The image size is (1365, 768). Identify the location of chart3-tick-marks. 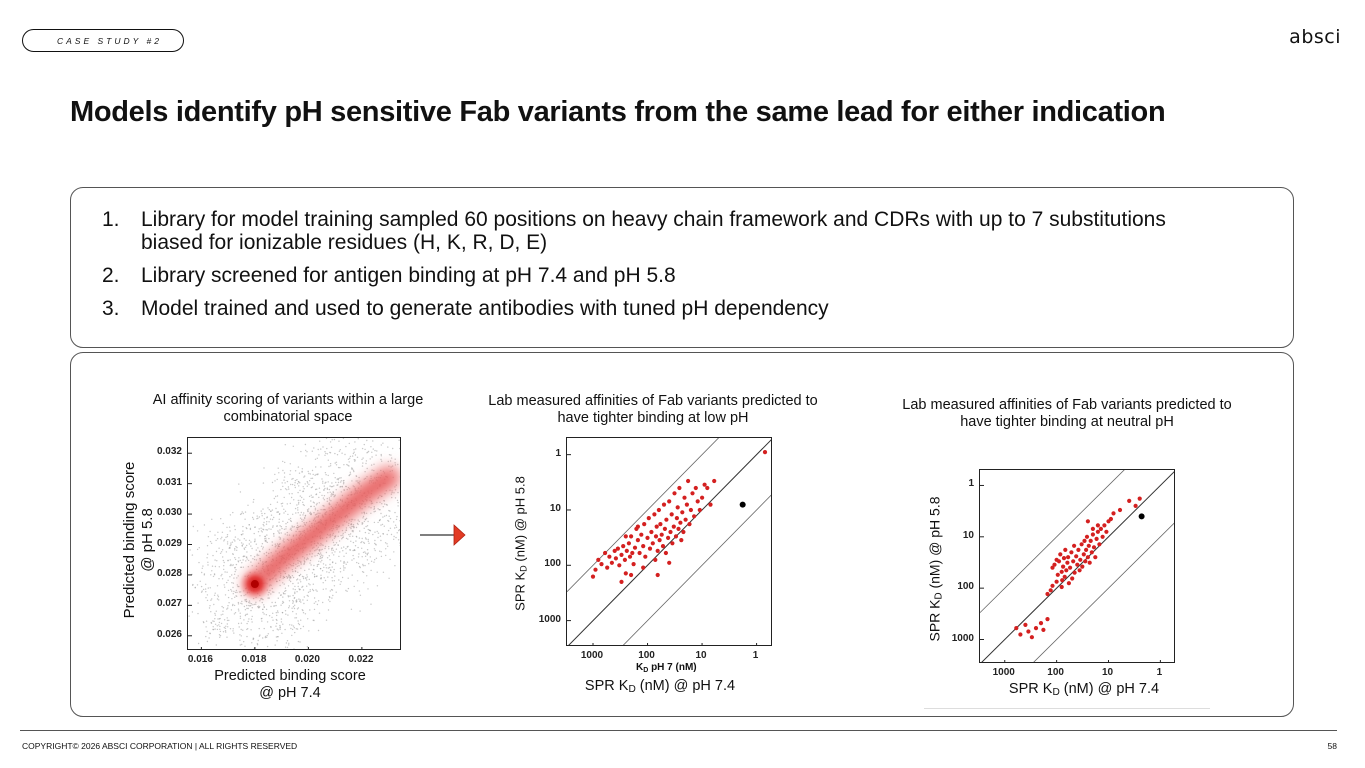
(1070, 573).